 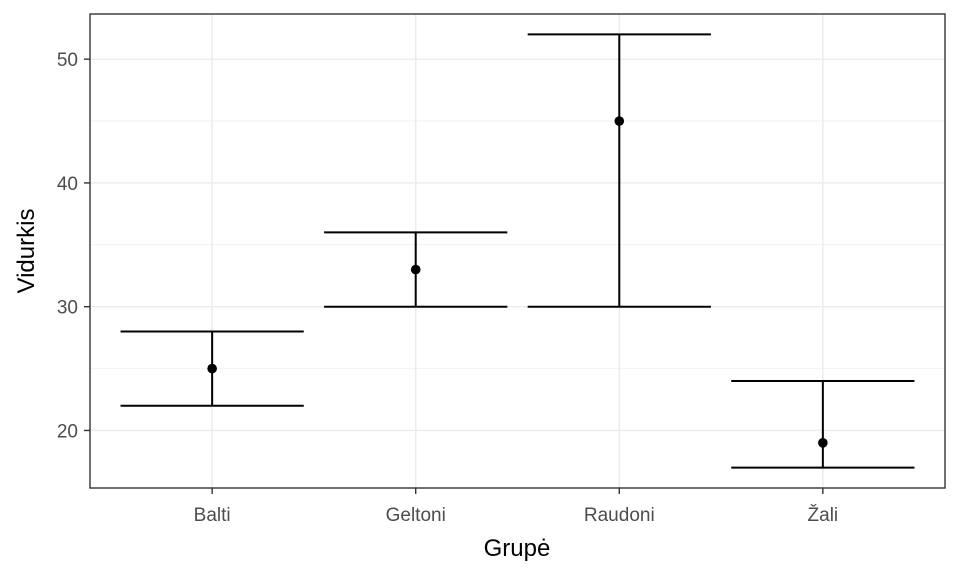 What do you see at coordinates (67, 184) in the screenshot?
I see `y-tick-label: 40` at bounding box center [67, 184].